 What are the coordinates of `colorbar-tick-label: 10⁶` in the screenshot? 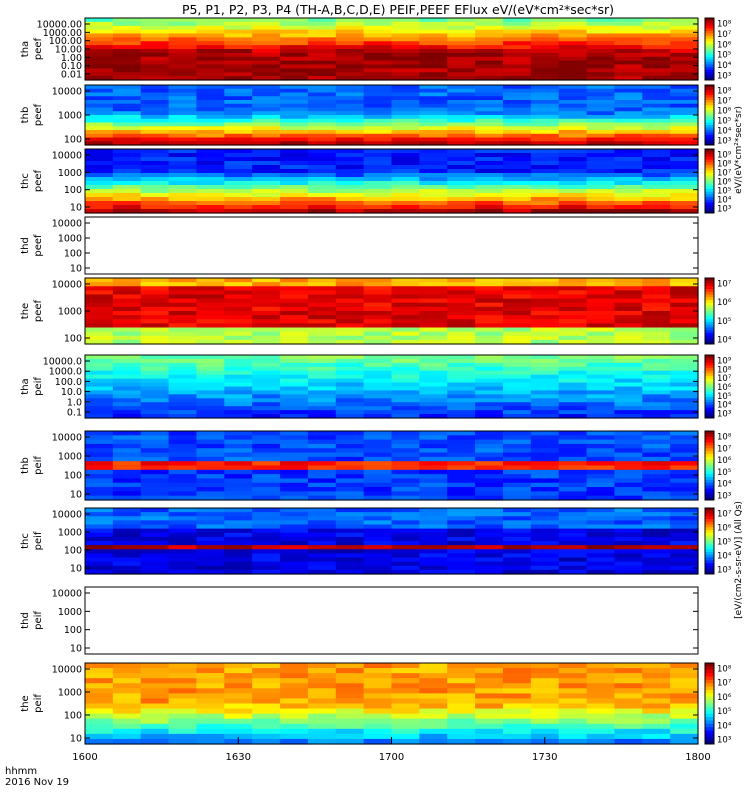 It's located at (724, 45).